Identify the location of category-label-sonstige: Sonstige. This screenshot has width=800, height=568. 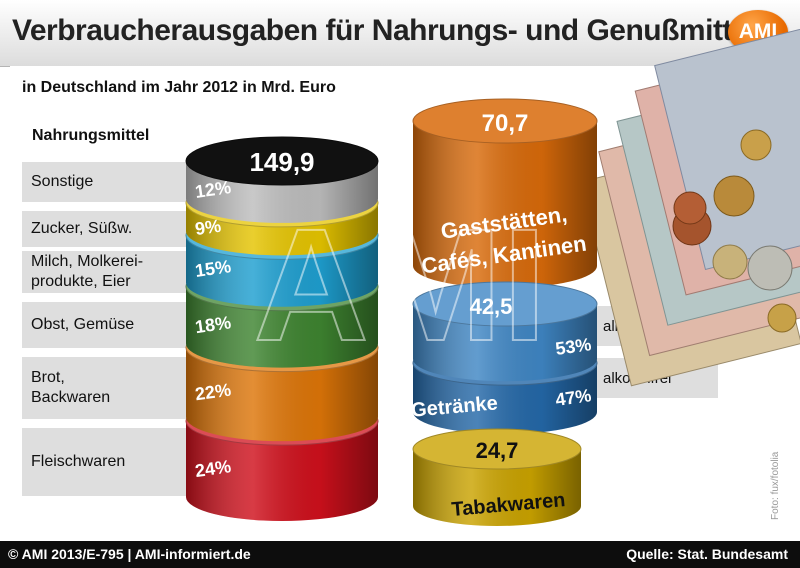
(109, 182).